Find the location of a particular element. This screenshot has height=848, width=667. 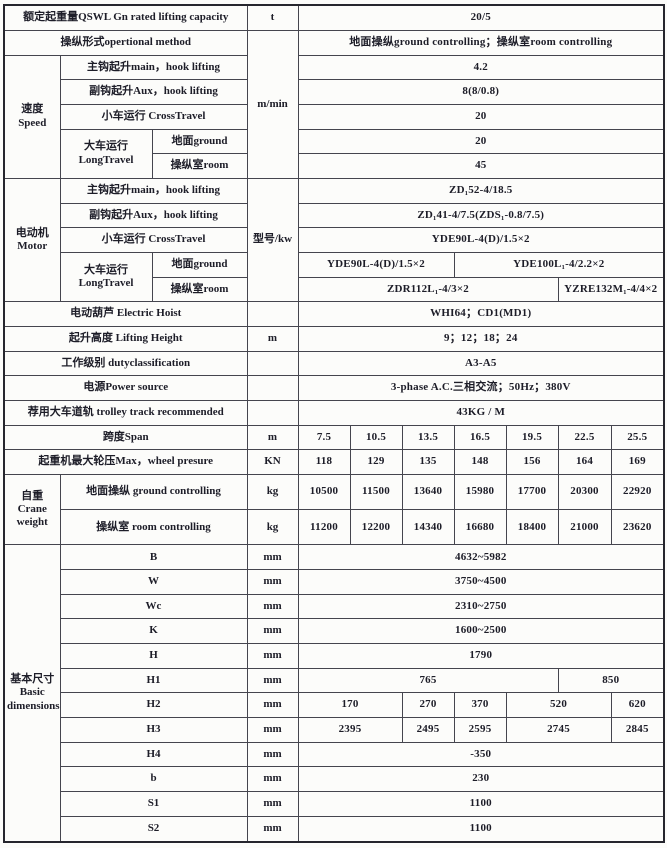

motor-long-travel-ground-sub: 地面ground is located at coordinates (199, 264).